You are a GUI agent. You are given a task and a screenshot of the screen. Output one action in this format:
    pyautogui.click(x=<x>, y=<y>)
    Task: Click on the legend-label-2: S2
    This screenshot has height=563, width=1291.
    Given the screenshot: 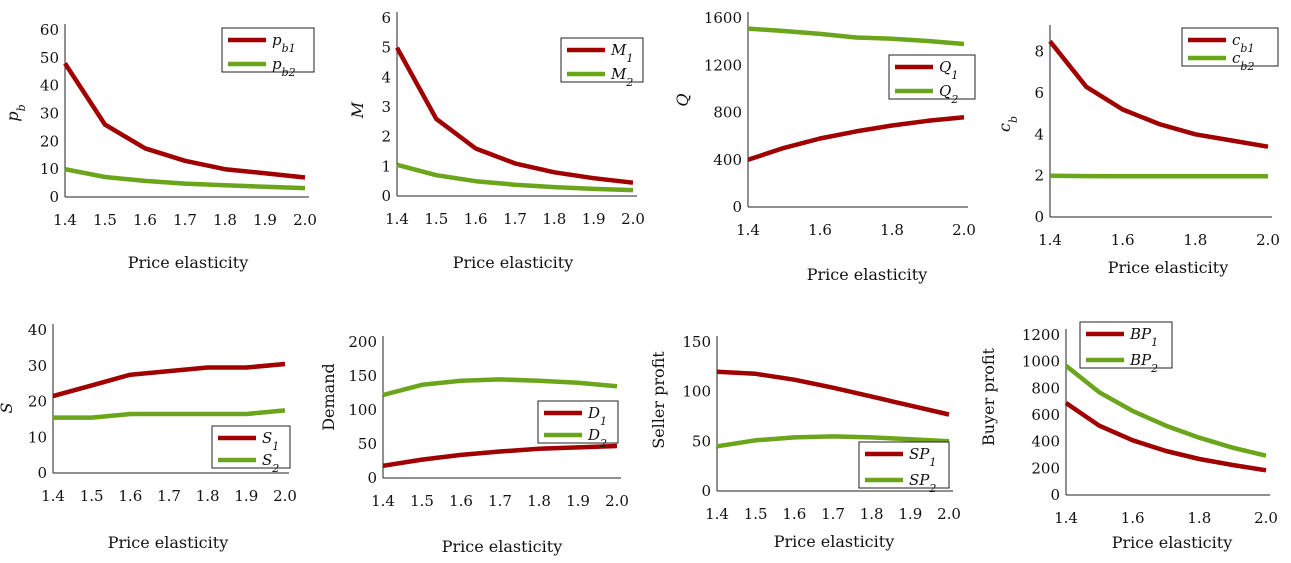 What is the action you would take?
    pyautogui.click(x=270, y=463)
    